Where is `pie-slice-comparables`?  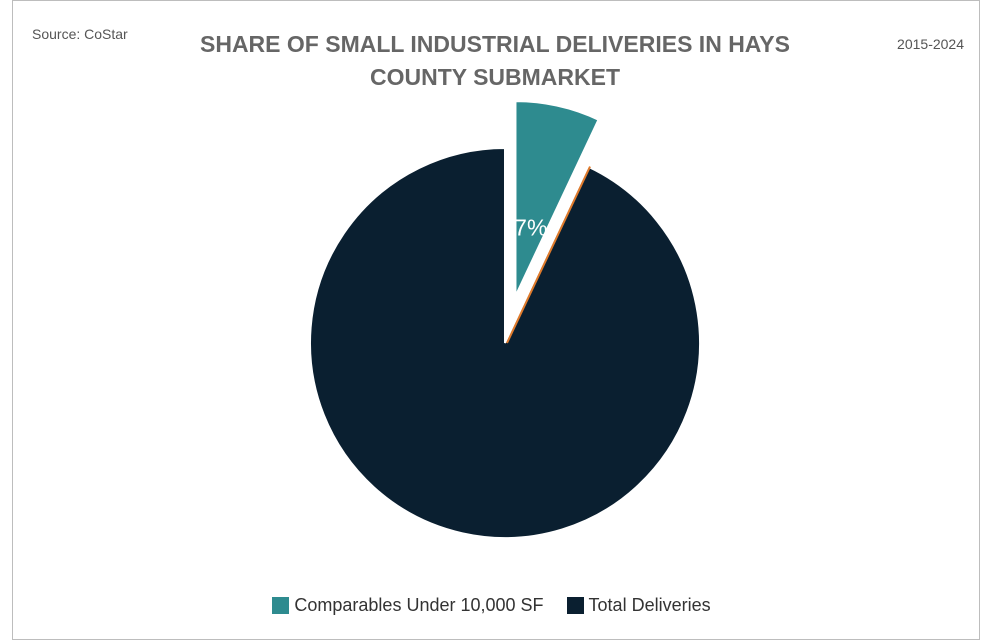
pie-slice-comparables is located at coordinates (557, 198).